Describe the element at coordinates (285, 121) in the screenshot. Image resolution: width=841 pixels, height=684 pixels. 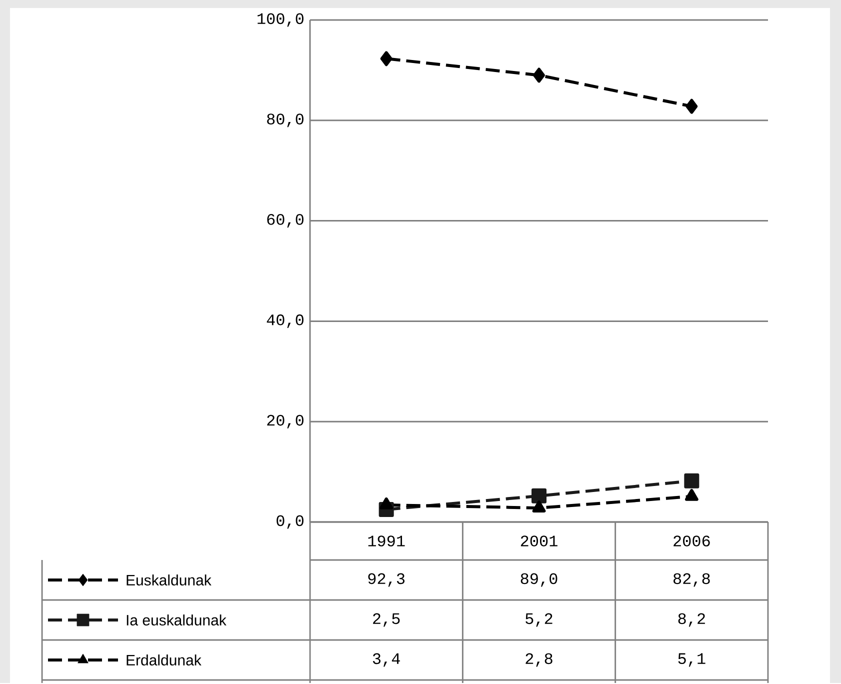
I see `y-tick-label: 80,0` at that location.